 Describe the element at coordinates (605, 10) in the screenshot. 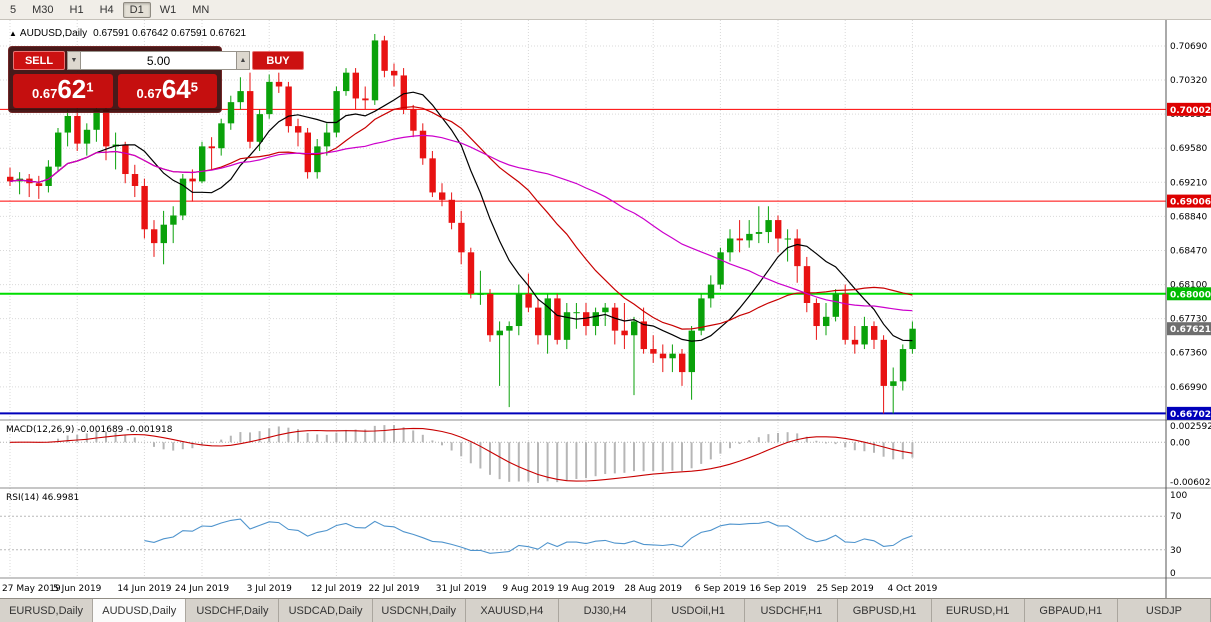

I see `timeframe-toolbar: 5 M30 H1 H4 D1 W1 MN` at that location.